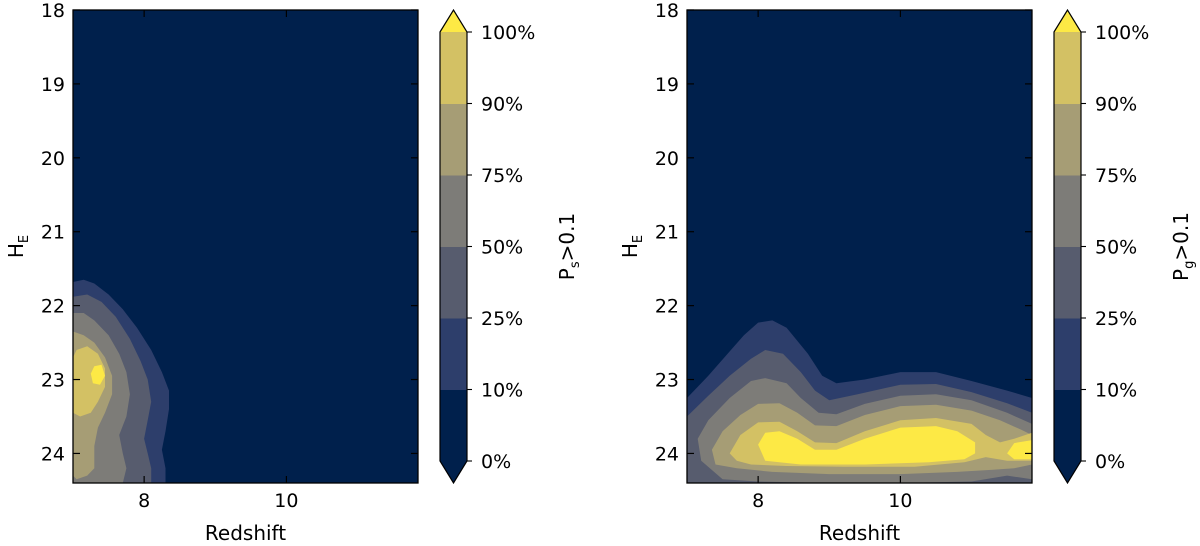 The width and height of the screenshot is (1200, 546). I want to click on colorbar-label: Pg>0.1, so click(1183, 246).